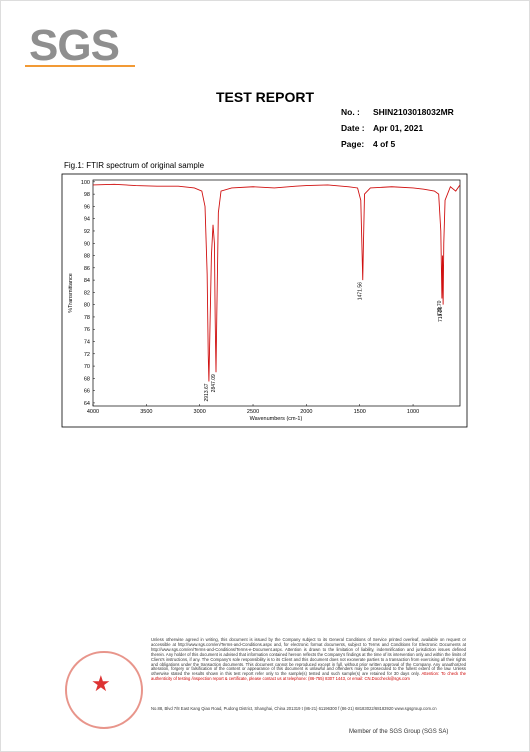  I want to click on y-tick-label: 86, so click(87, 269).